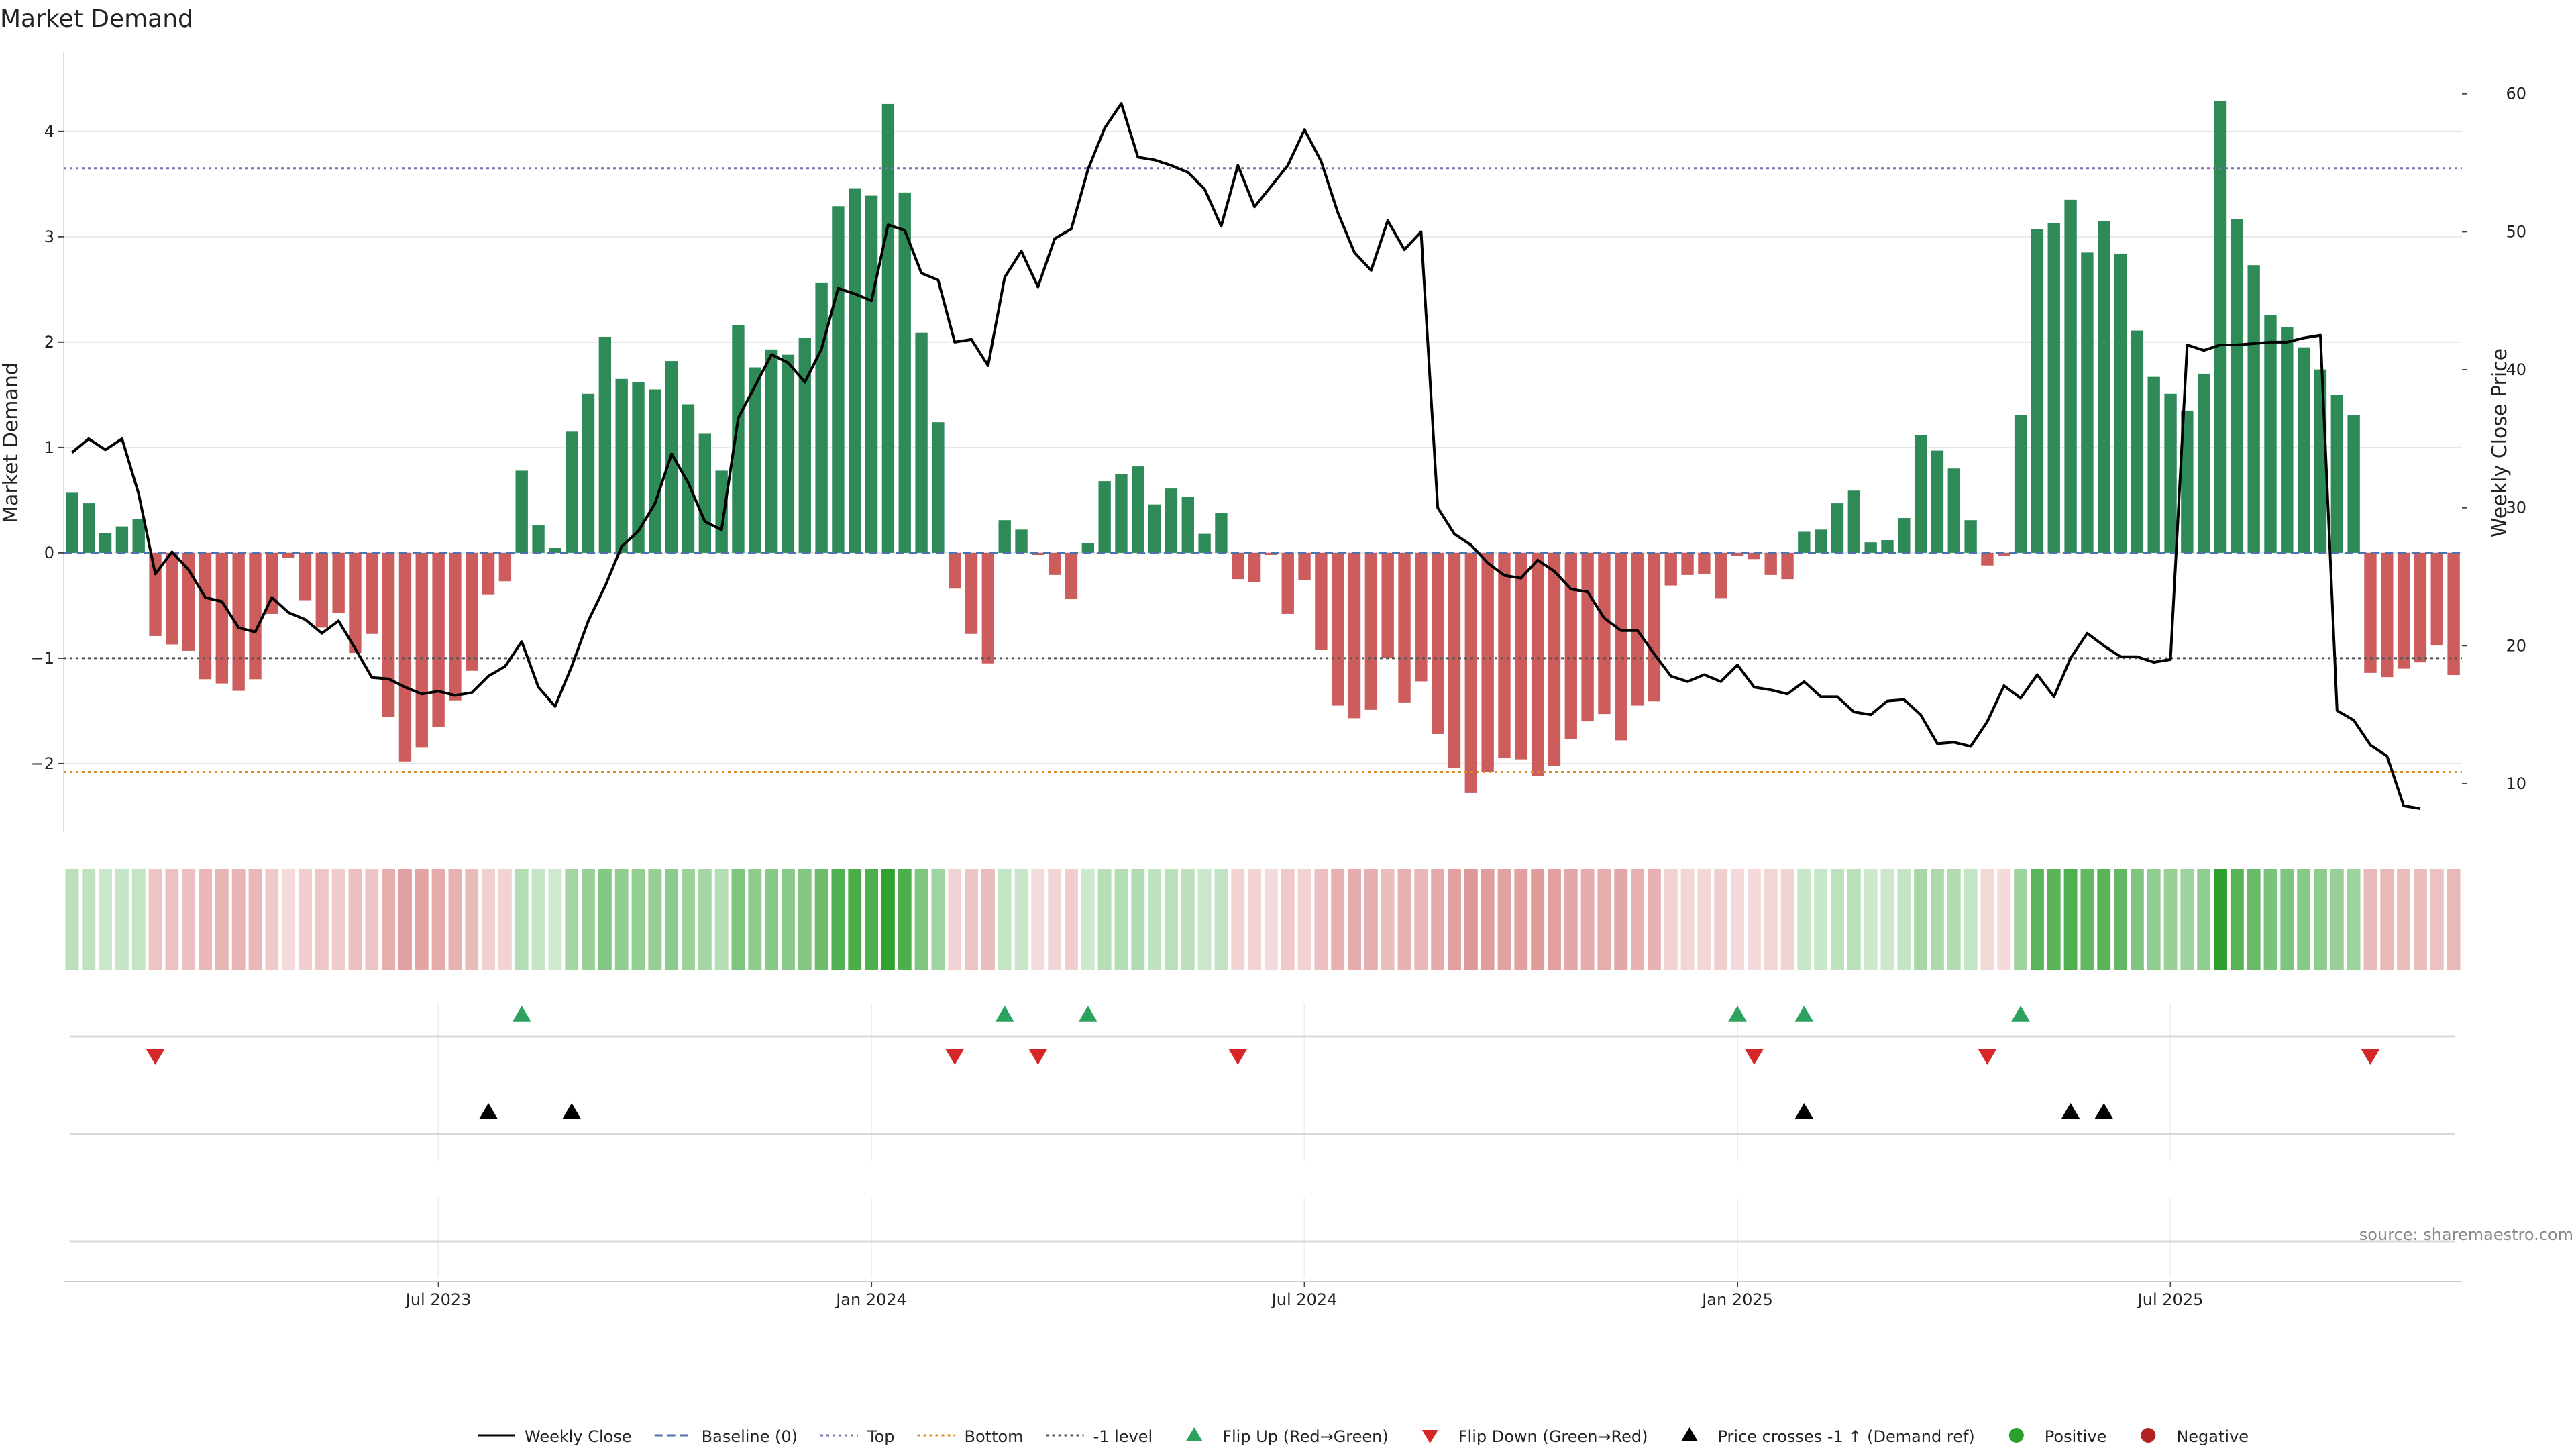  I want to click on y-tick-label: 0, so click(49, 553).